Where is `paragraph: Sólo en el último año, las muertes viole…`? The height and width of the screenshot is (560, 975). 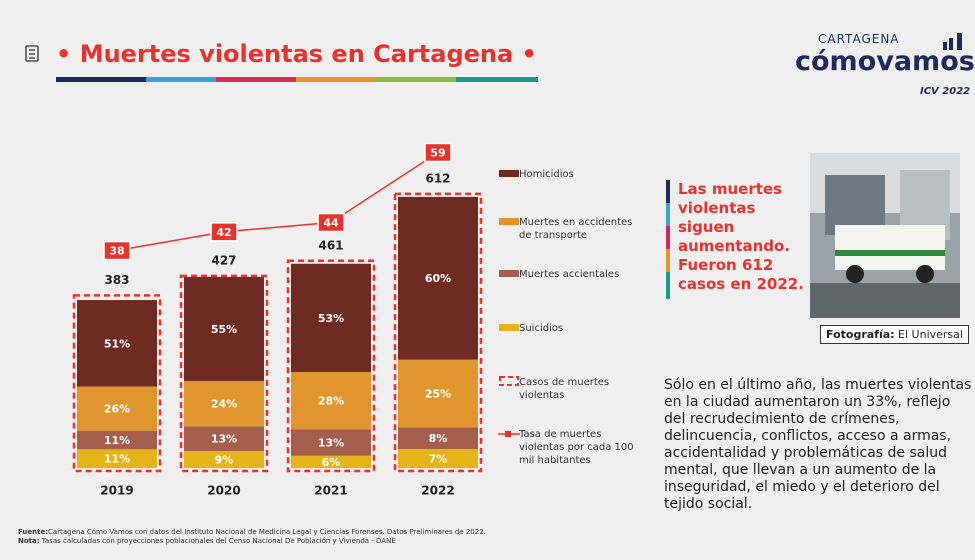 paragraph: Sólo en el último año, las muertes viole… is located at coordinates (818, 444).